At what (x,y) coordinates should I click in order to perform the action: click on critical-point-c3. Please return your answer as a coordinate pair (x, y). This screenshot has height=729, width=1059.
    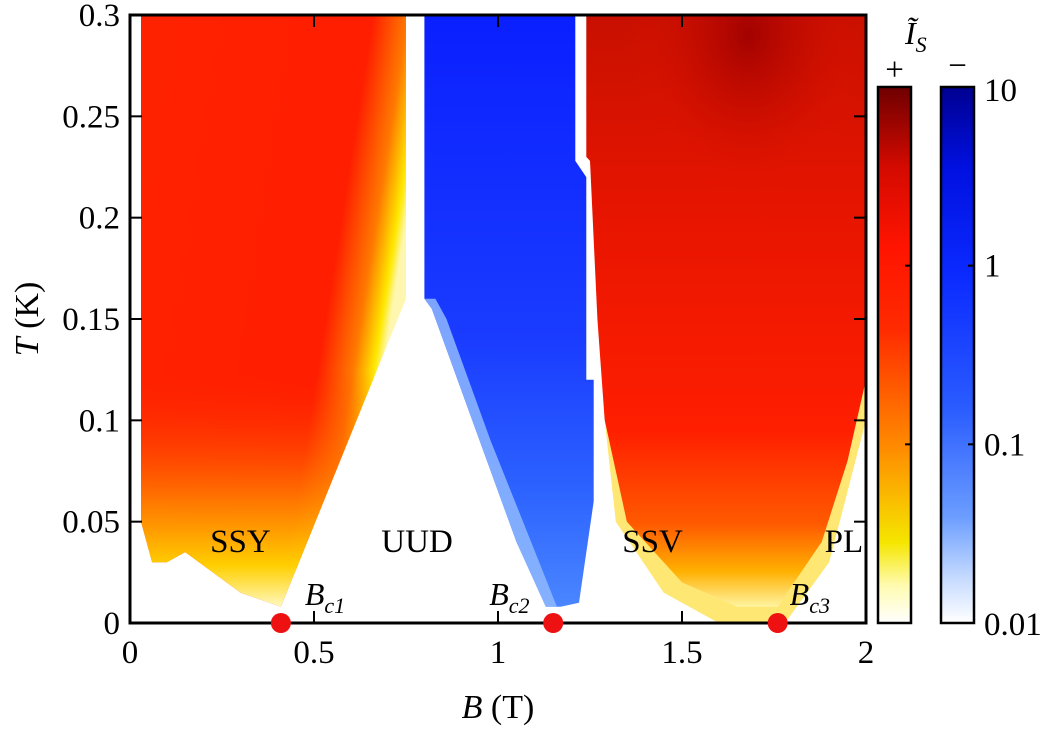
    Looking at the image, I should click on (777, 623).